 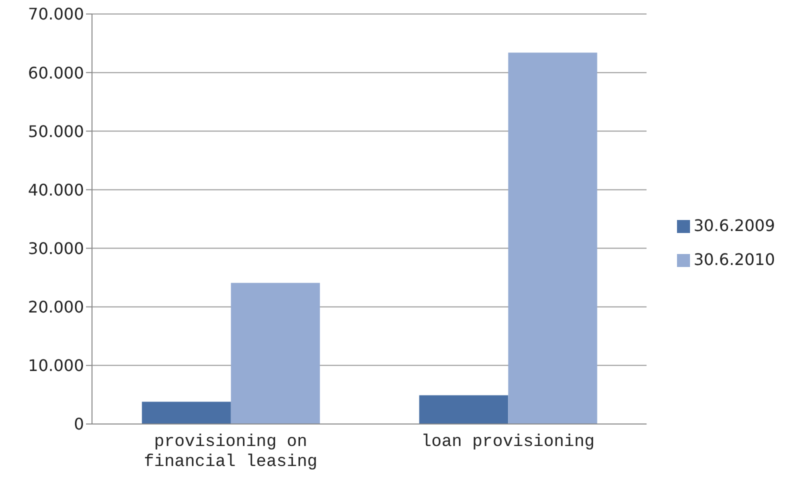 I want to click on y-tick-label: 20.000, so click(x=56, y=307).